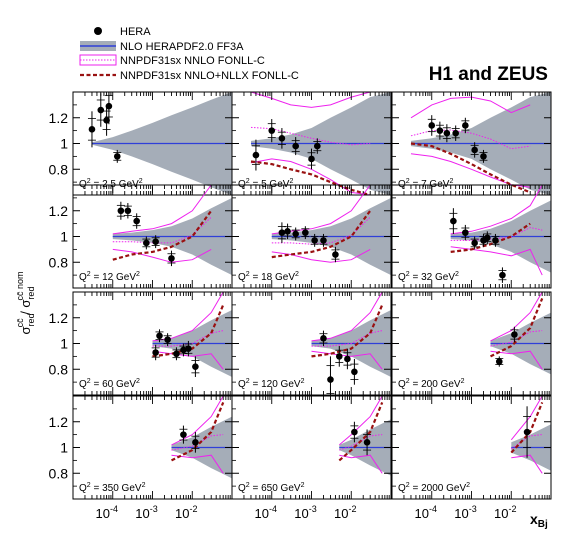 The height and width of the screenshot is (555, 567). Describe the element at coordinates (209, 76) in the screenshot. I see `legend-label-nllx: NNPDF31sx NNLO+NLLX FONLL-C` at that location.